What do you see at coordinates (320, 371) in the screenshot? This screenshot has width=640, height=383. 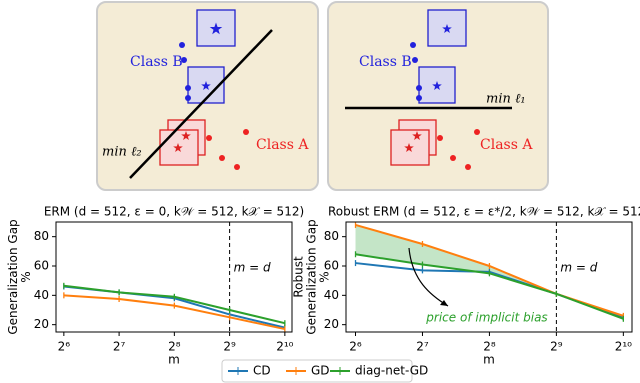 I see `legend-label: GD` at bounding box center [320, 371].